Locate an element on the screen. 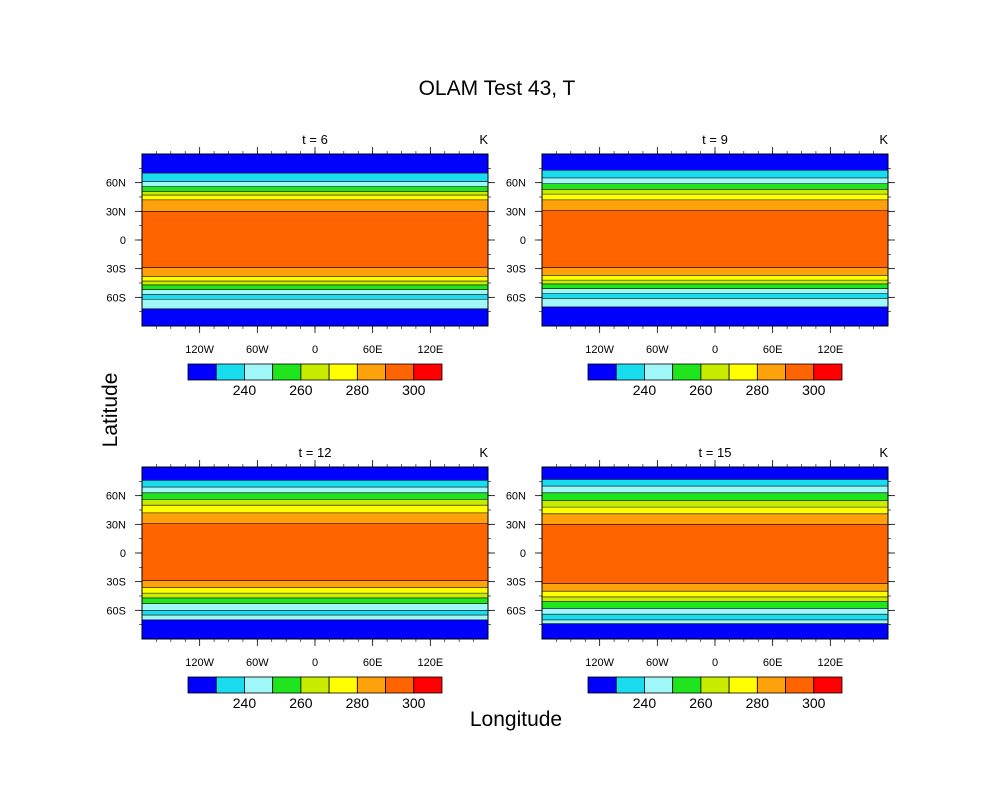  panel-title: t = 9 is located at coordinates (715, 139).